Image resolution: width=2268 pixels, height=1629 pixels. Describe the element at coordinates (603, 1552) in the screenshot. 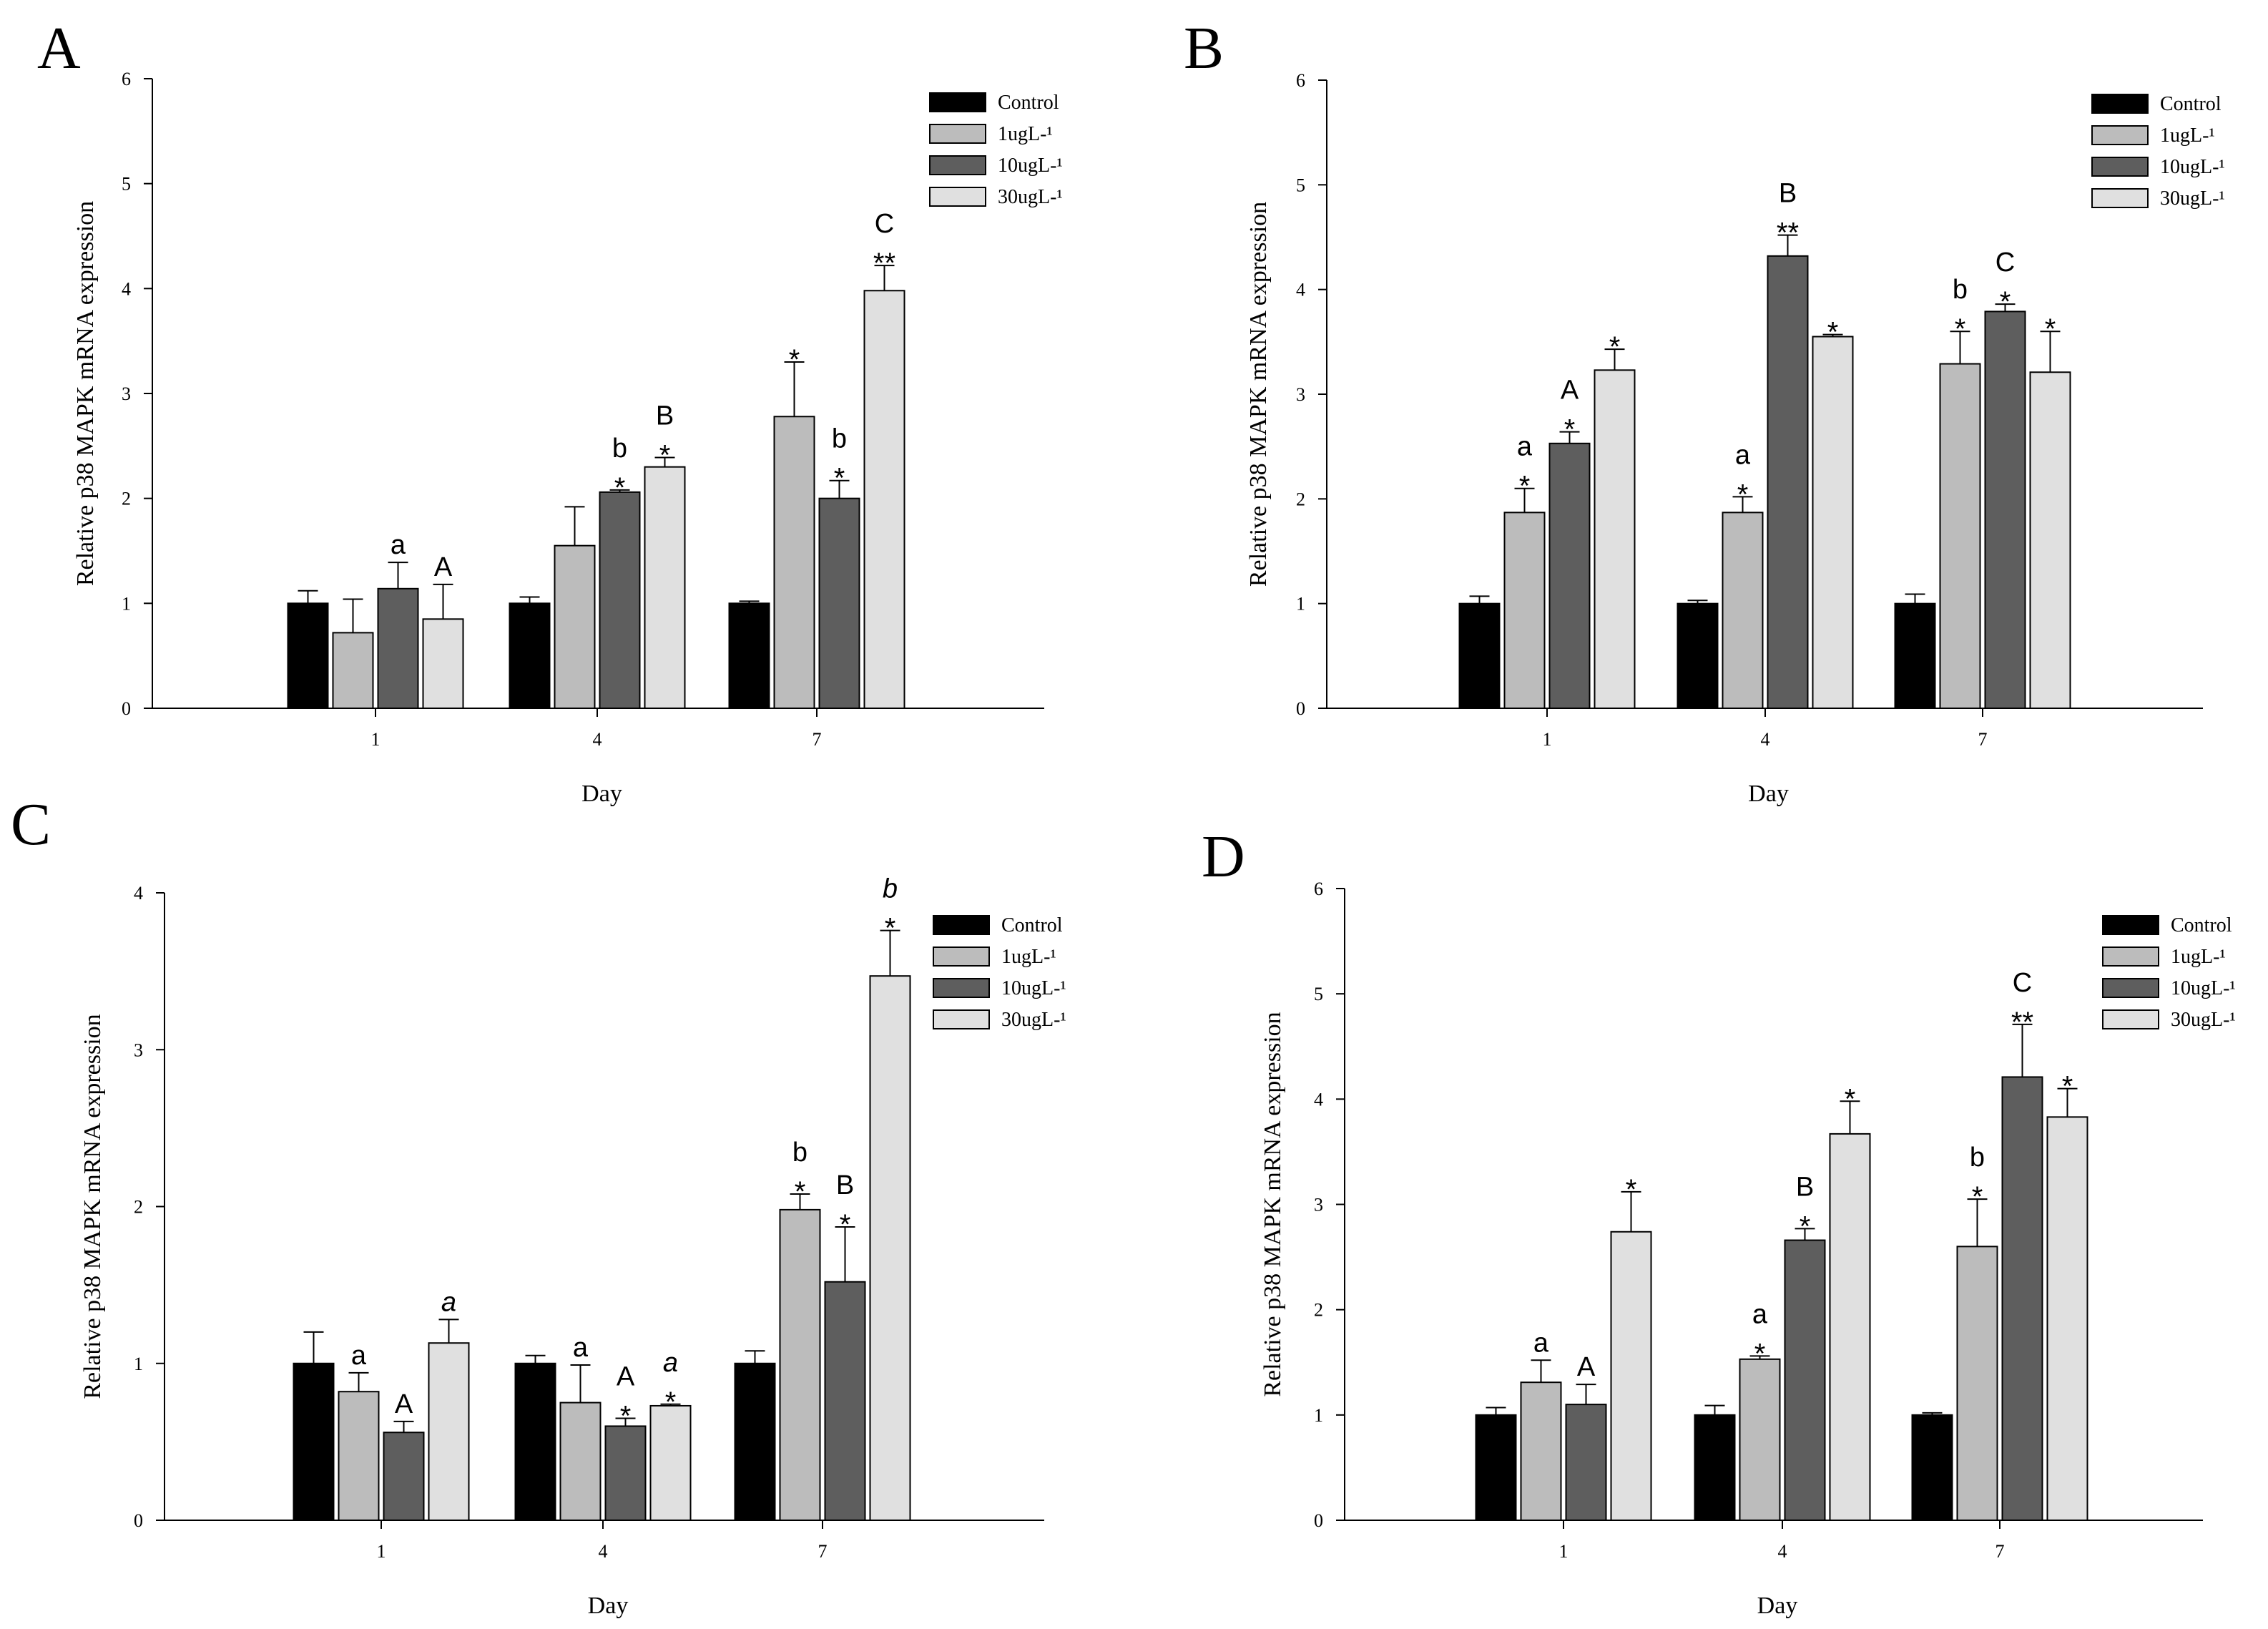

I see `x-tick-label: 4` at that location.